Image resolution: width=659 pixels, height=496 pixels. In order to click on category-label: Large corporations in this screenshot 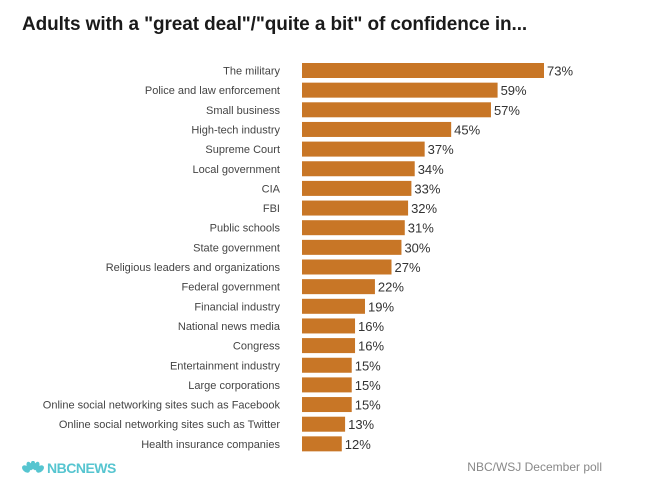, I will do `click(234, 386)`.